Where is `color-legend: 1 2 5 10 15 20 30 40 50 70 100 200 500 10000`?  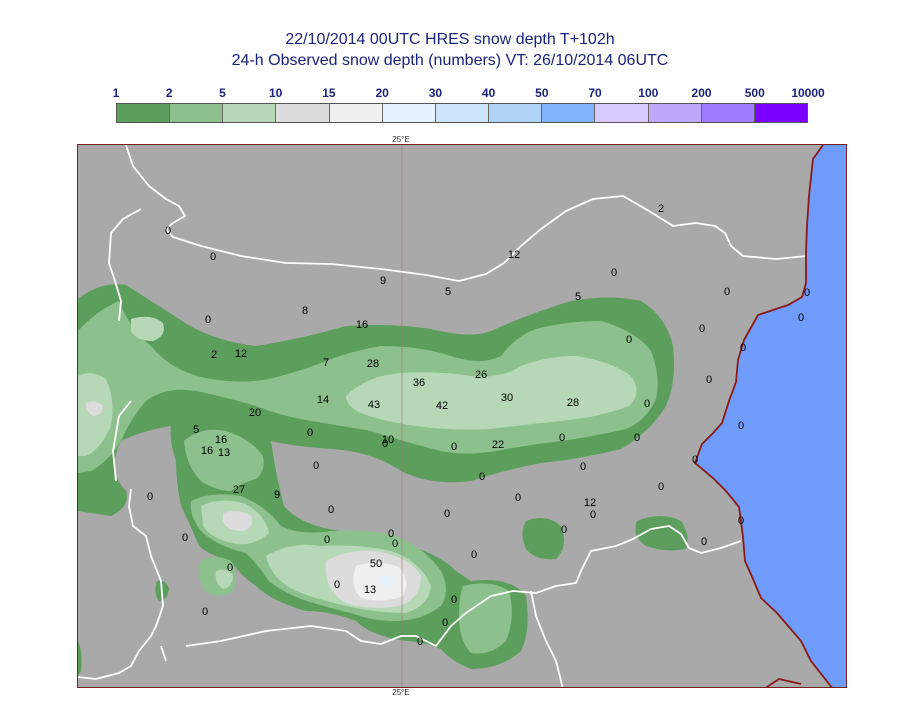
color-legend: 1 2 5 10 15 20 30 40 50 70 100 200 500 10000 is located at coordinates (468, 105).